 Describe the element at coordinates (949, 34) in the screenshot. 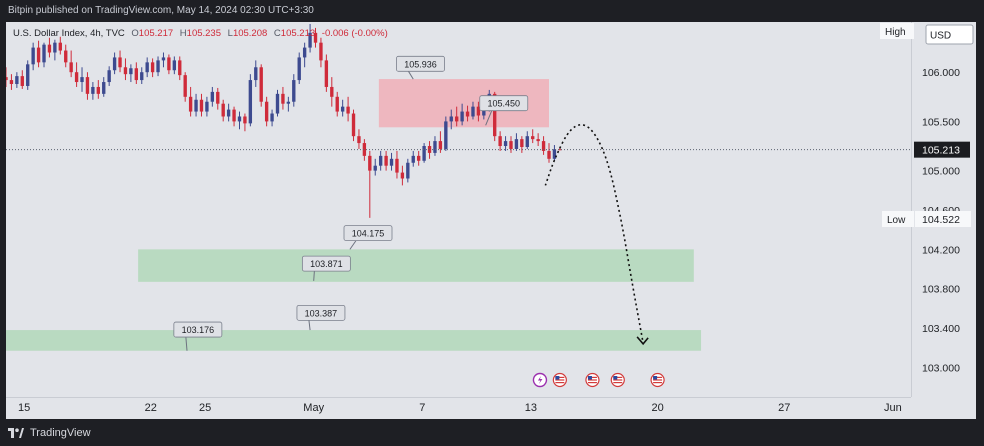

I see `currency-button` at that location.